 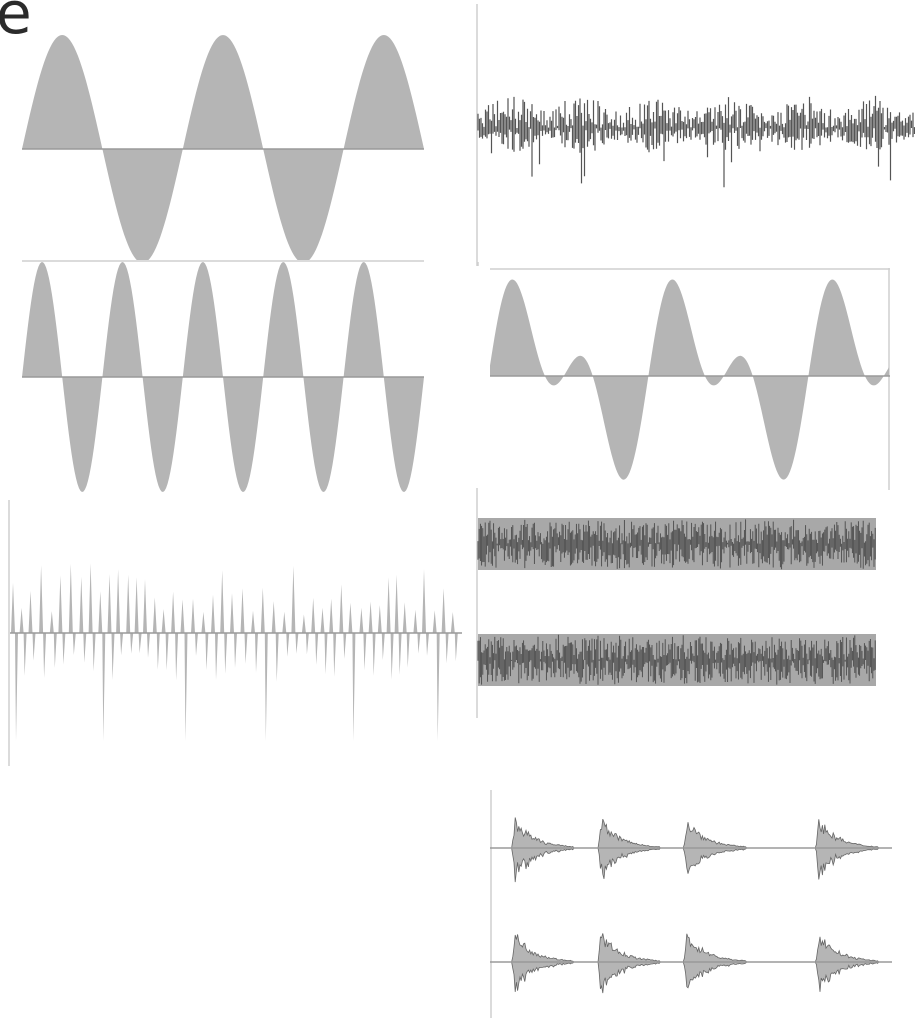 I want to click on noise-wave-svg, so click(x=695, y=135).